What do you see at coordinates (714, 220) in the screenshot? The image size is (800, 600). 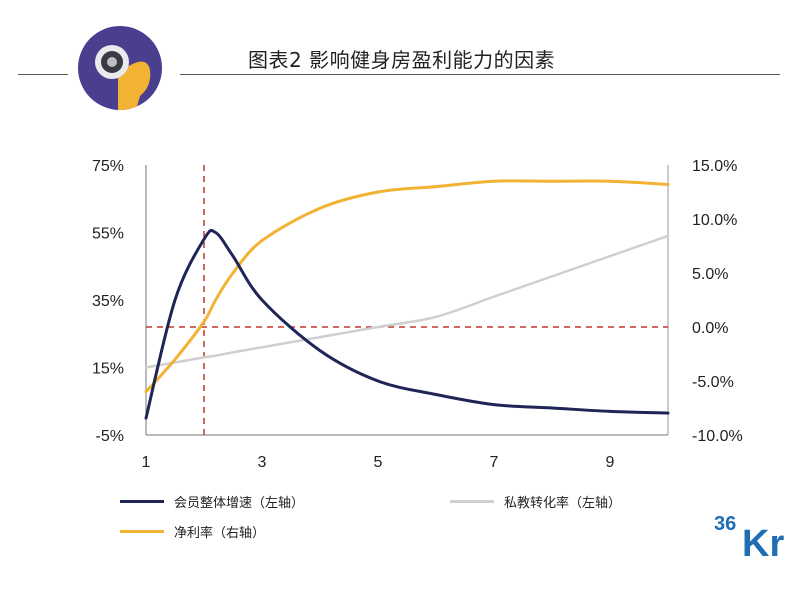 I see `y-right-tick-label: 10.0%` at bounding box center [714, 220].